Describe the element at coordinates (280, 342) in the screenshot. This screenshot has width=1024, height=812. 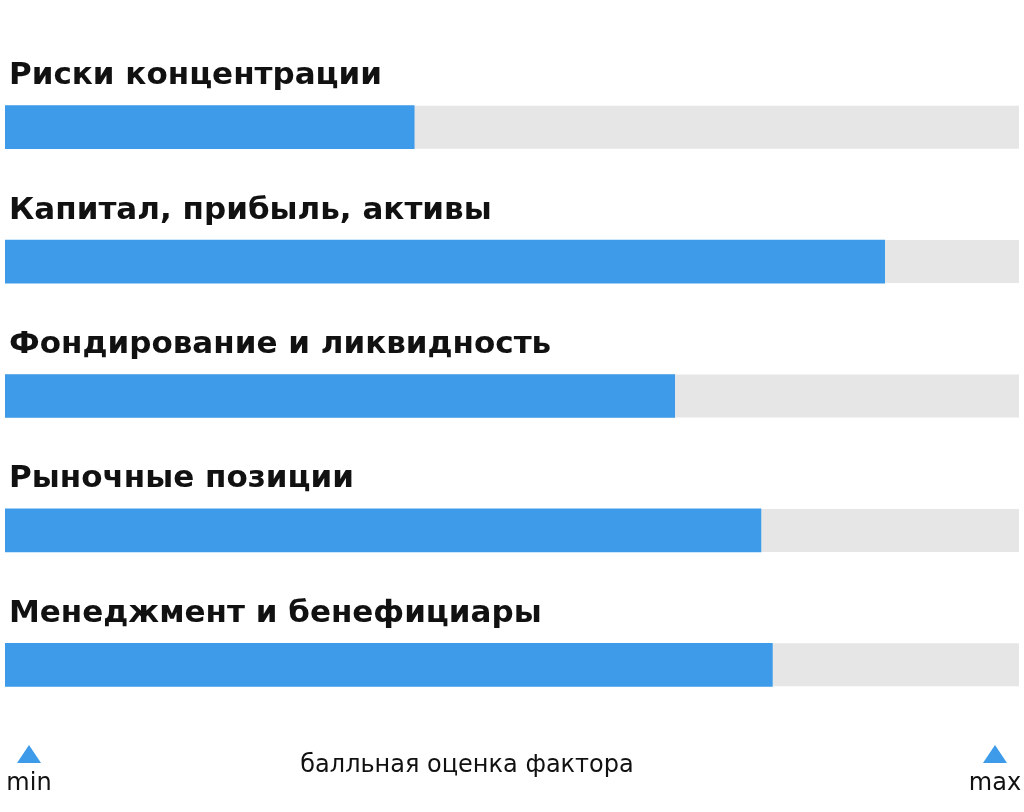
I see `y-tick-label: Фондирование и ликвидность` at that location.